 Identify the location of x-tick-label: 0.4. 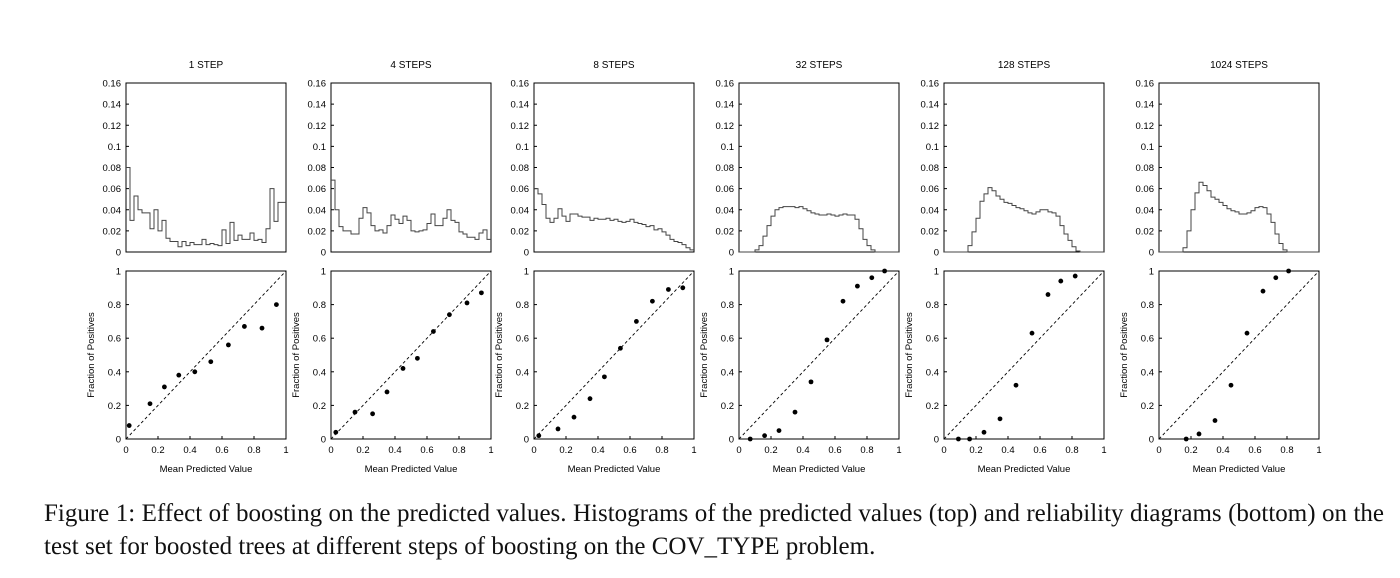
(189, 450).